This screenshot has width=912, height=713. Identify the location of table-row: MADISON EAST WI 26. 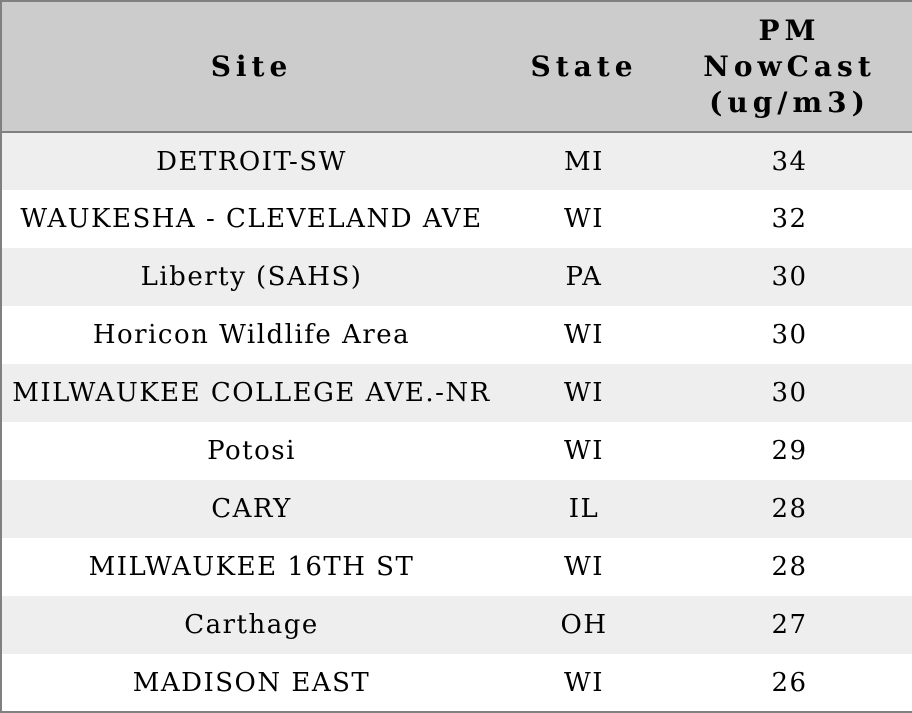
(456, 683).